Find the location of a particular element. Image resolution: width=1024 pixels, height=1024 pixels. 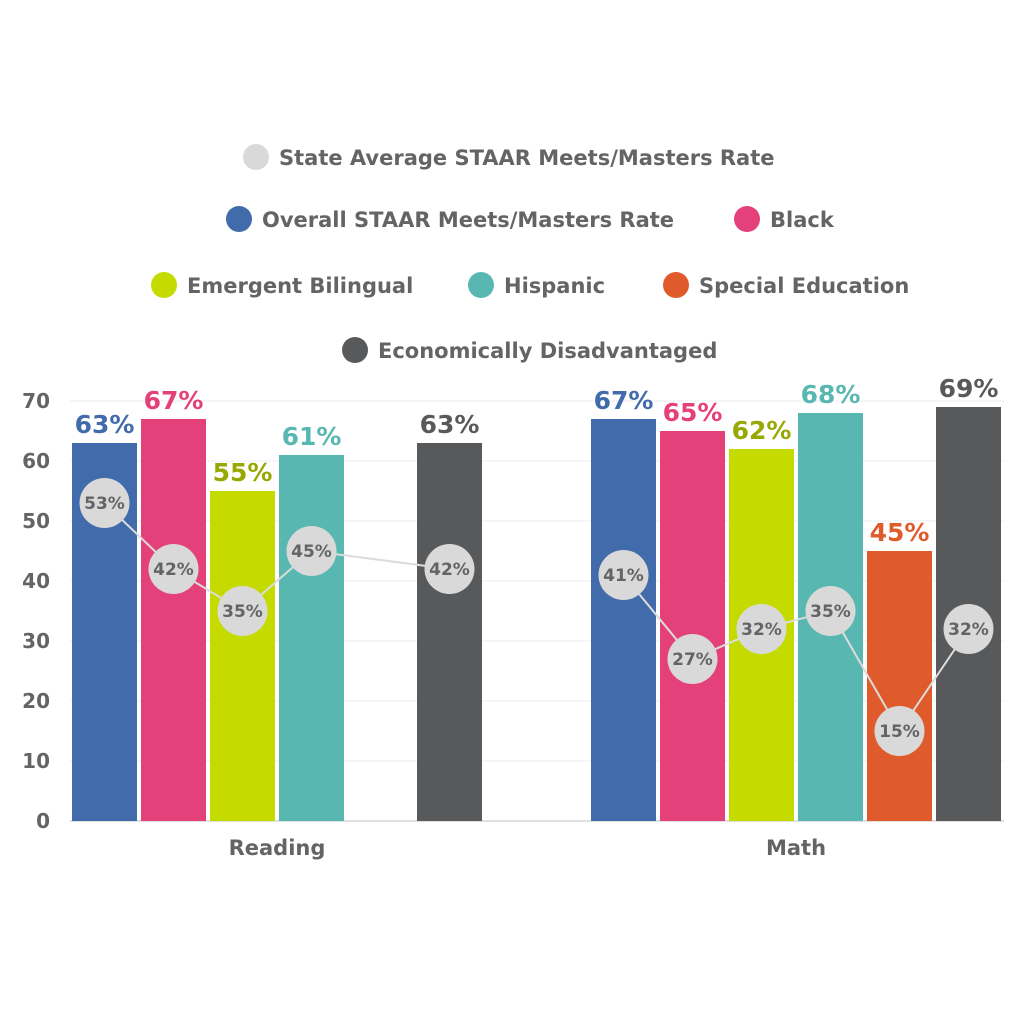

state-average-point-reading-economically-disadvantaged is located at coordinates (449, 569).